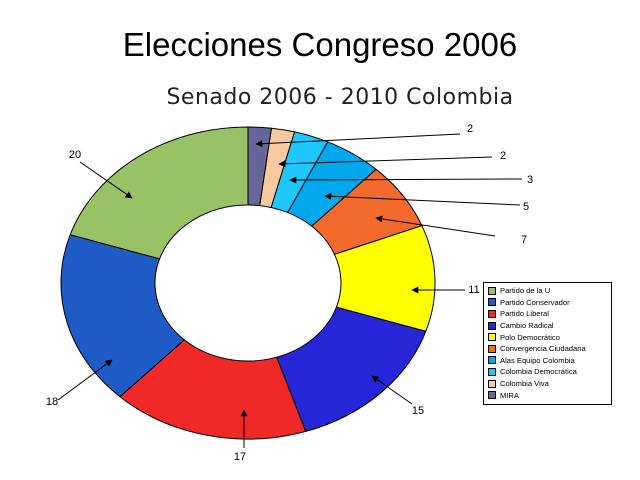 This screenshot has height=480, width=640. What do you see at coordinates (422, 199) in the screenshot?
I see `leader-line-alas-equipo-colombia` at bounding box center [422, 199].